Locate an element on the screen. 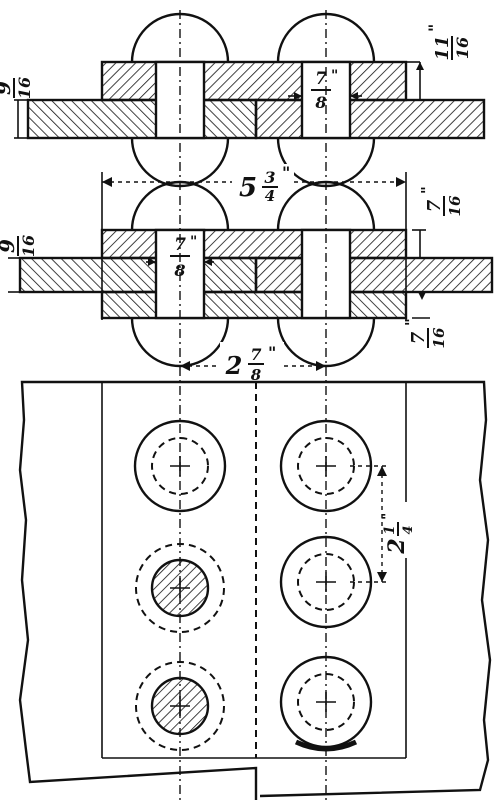  rivet-head-mid-top-right is located at coordinates (326, 205).